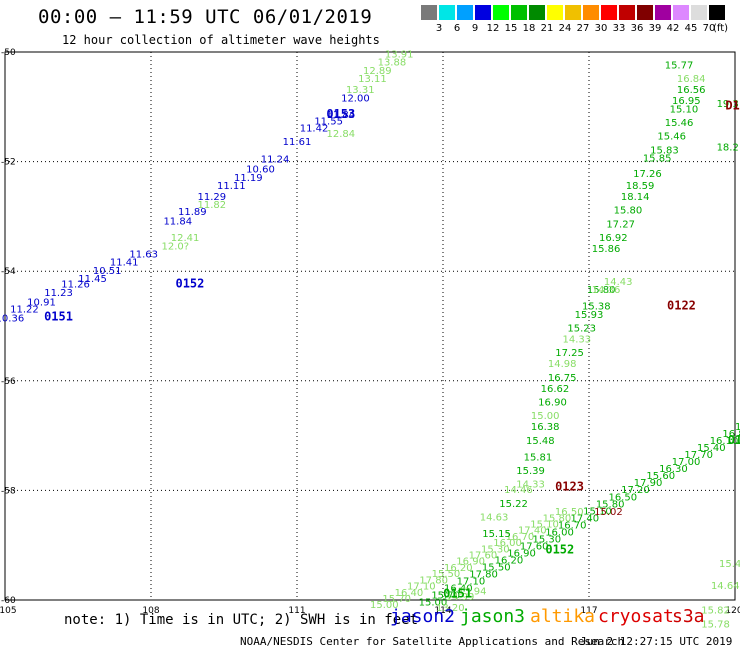  Describe the element at coordinates (433, 580) in the screenshot. I see `swh-value-cluster: 17.80` at that location.